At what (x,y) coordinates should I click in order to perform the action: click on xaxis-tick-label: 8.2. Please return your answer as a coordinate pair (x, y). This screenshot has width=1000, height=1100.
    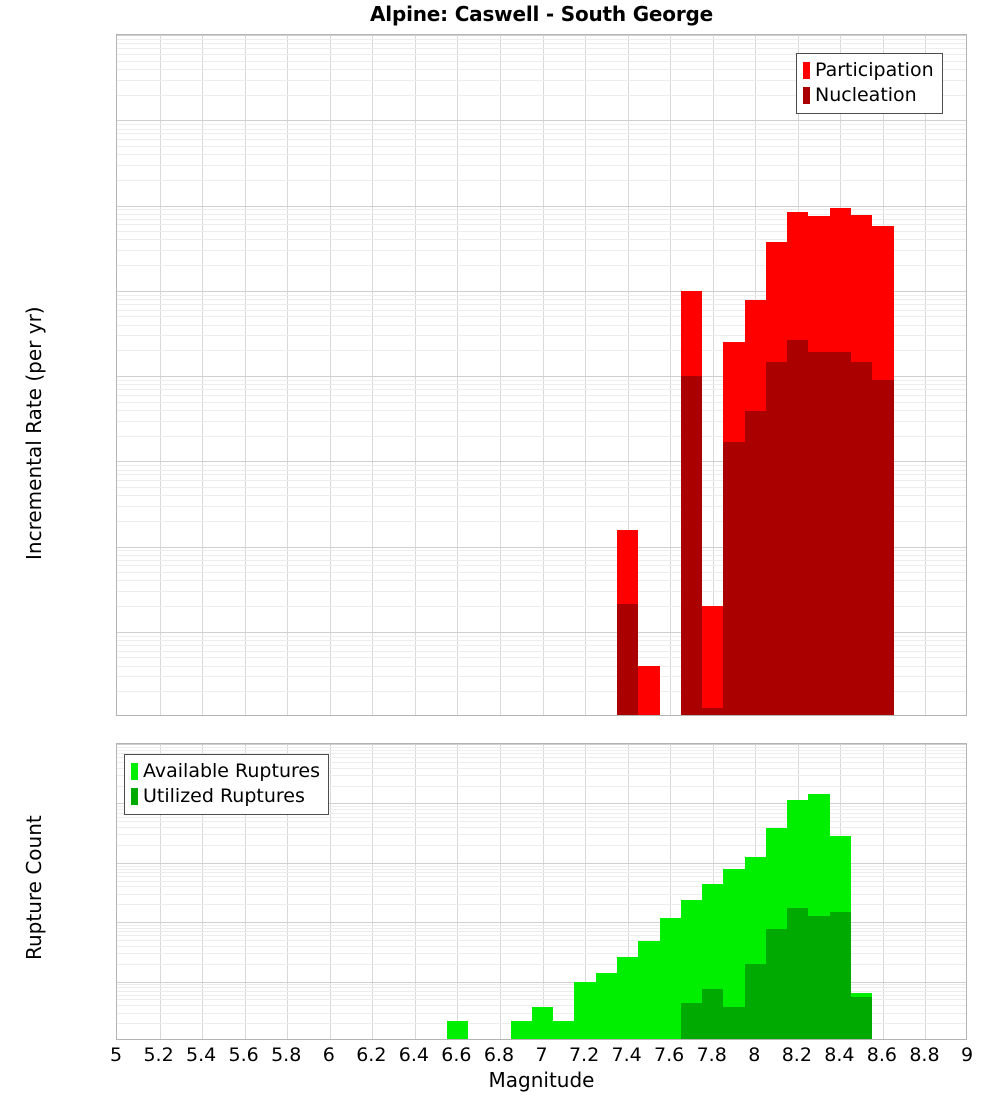
    Looking at the image, I should click on (796, 1055).